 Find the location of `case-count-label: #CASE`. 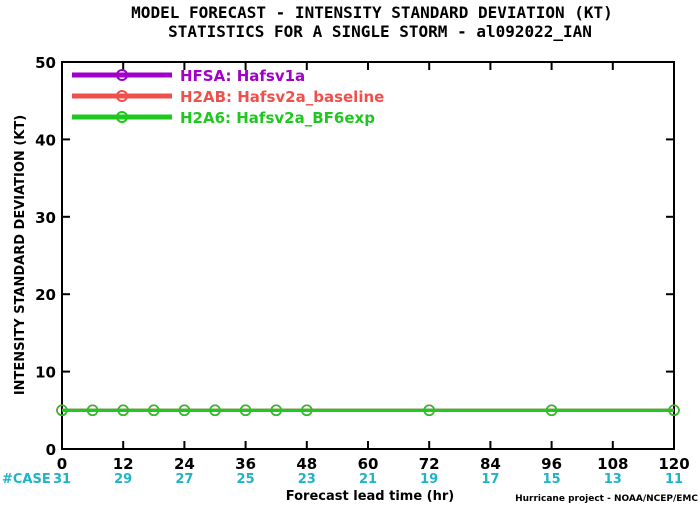

case-count-label: #CASE is located at coordinates (26, 479).